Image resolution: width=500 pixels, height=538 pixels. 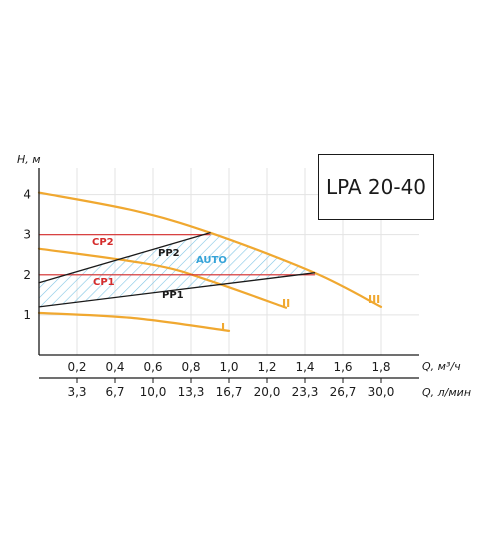 I want to click on y-tick-label: 3, so click(x=27, y=235).